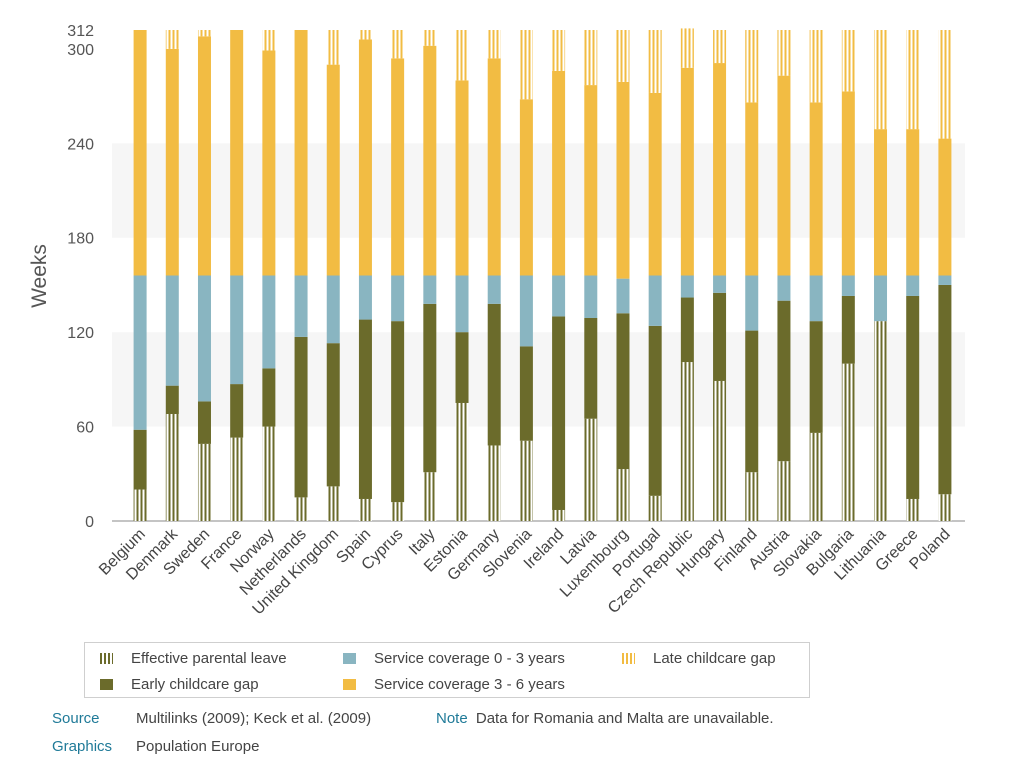 The width and height of the screenshot is (1024, 768). Describe the element at coordinates (538, 190) in the screenshot. I see `grid-band` at that location.